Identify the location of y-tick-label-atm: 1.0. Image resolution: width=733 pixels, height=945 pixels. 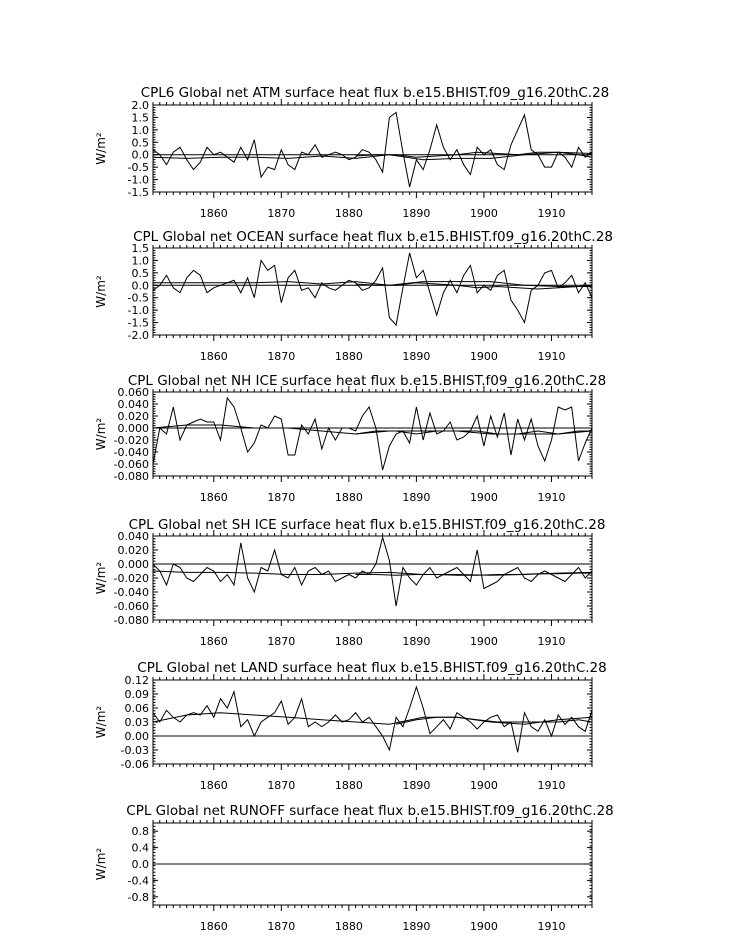
(141, 130).